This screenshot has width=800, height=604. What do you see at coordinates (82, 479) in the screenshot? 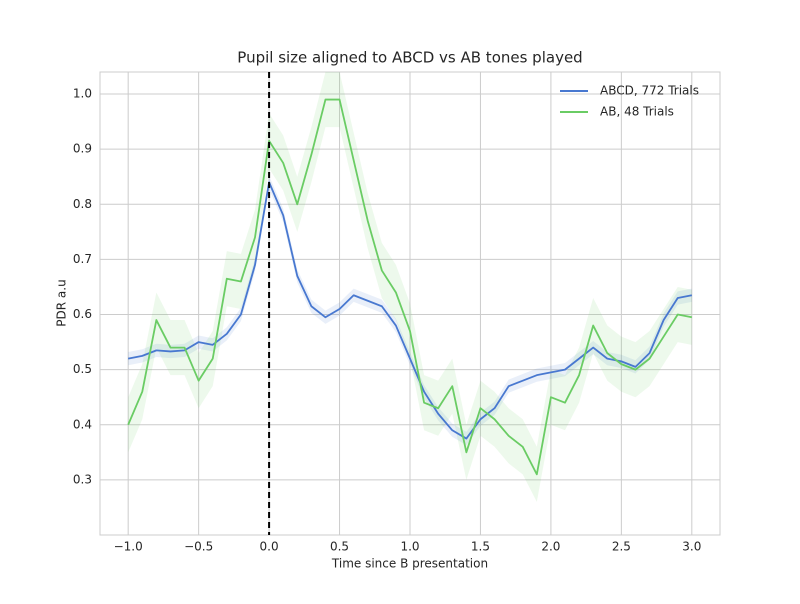
I see `y-tick-label: 0.3` at bounding box center [82, 479].